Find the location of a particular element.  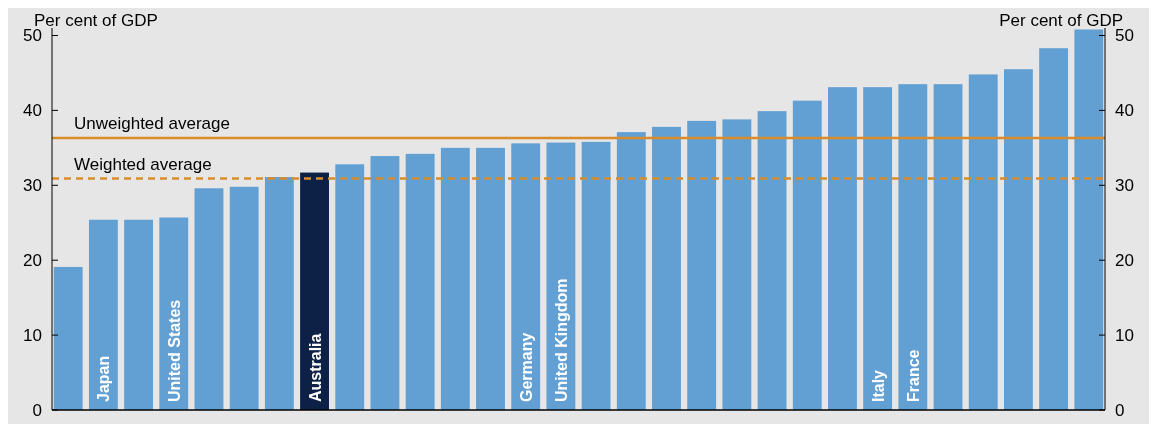

y2-tick-label: 40 is located at coordinates (1124, 111).